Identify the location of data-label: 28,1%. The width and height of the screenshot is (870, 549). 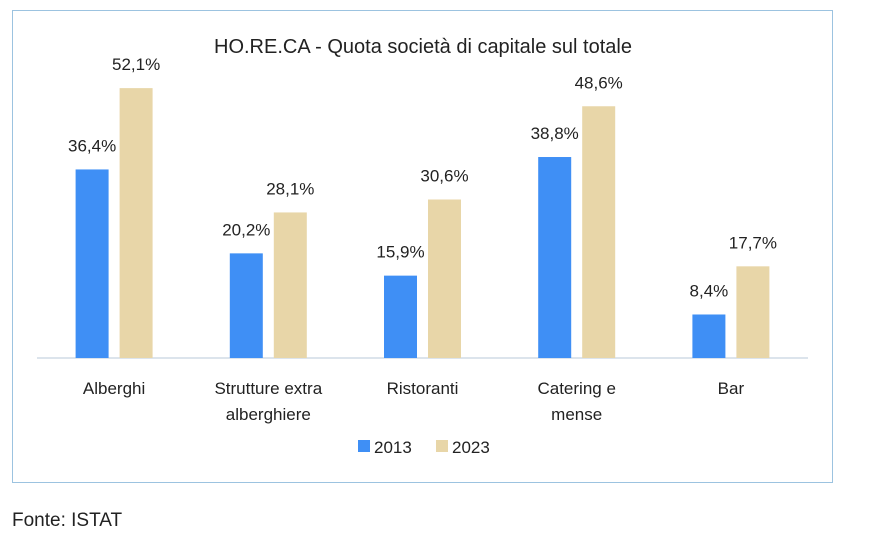
(290, 188).